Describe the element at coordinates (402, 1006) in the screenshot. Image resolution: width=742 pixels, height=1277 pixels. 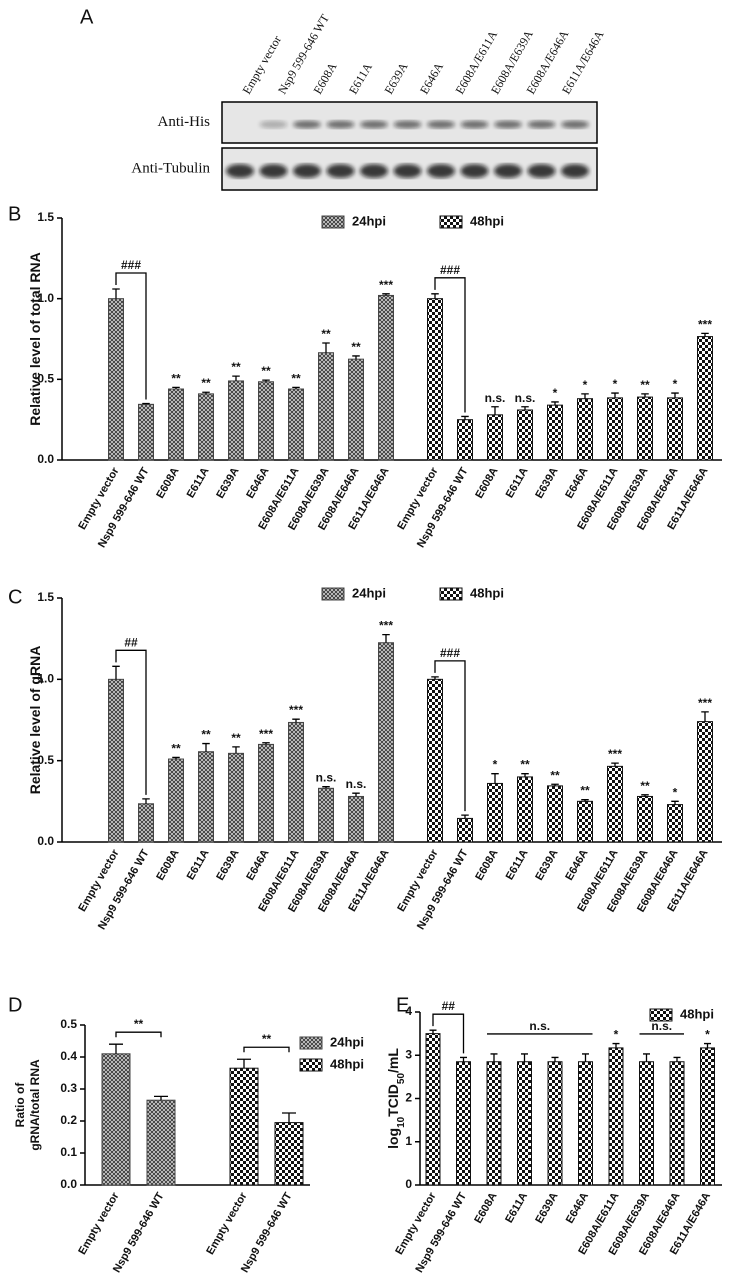
I see `panel-letter: E` at that location.